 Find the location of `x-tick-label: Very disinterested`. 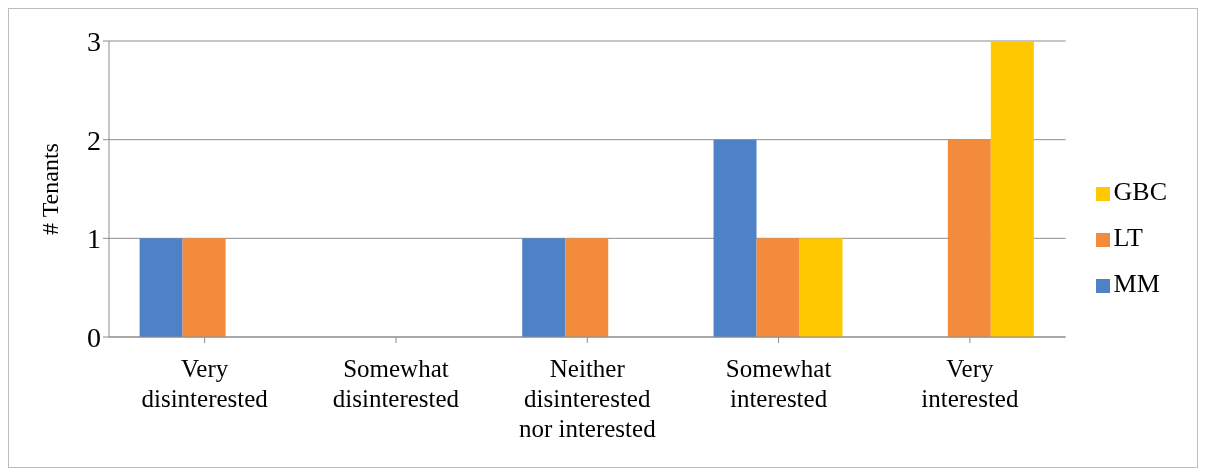

x-tick-label: Very disinterested is located at coordinates (205, 383).